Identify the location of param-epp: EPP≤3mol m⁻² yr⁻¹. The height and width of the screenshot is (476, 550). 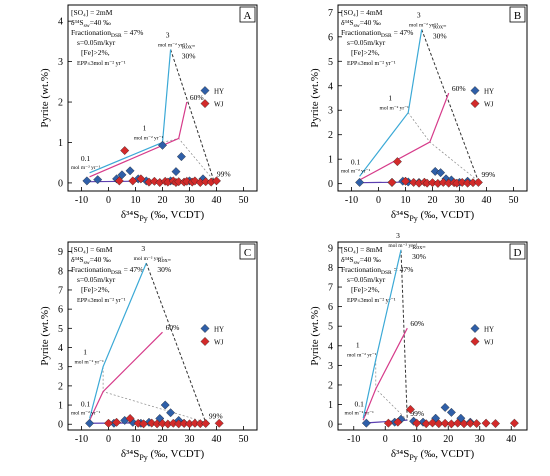
(101, 64).